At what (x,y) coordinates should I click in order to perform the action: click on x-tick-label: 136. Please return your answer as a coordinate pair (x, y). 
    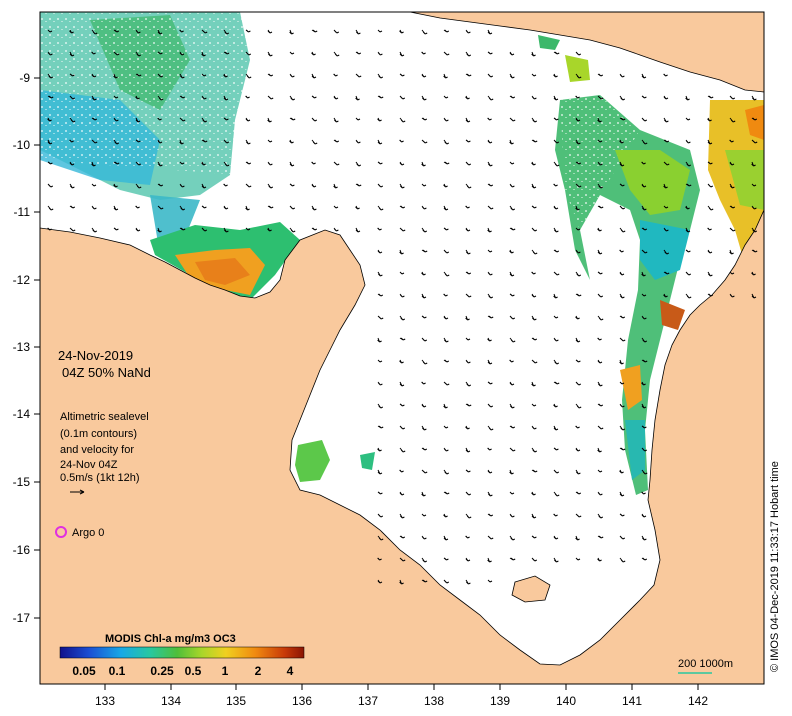
    Looking at the image, I should click on (302, 701).